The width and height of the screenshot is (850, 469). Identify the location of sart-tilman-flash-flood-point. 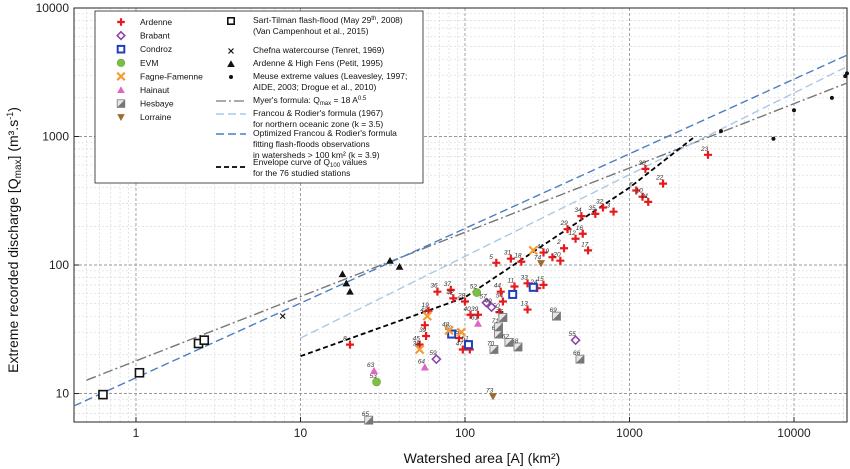
(204, 340).